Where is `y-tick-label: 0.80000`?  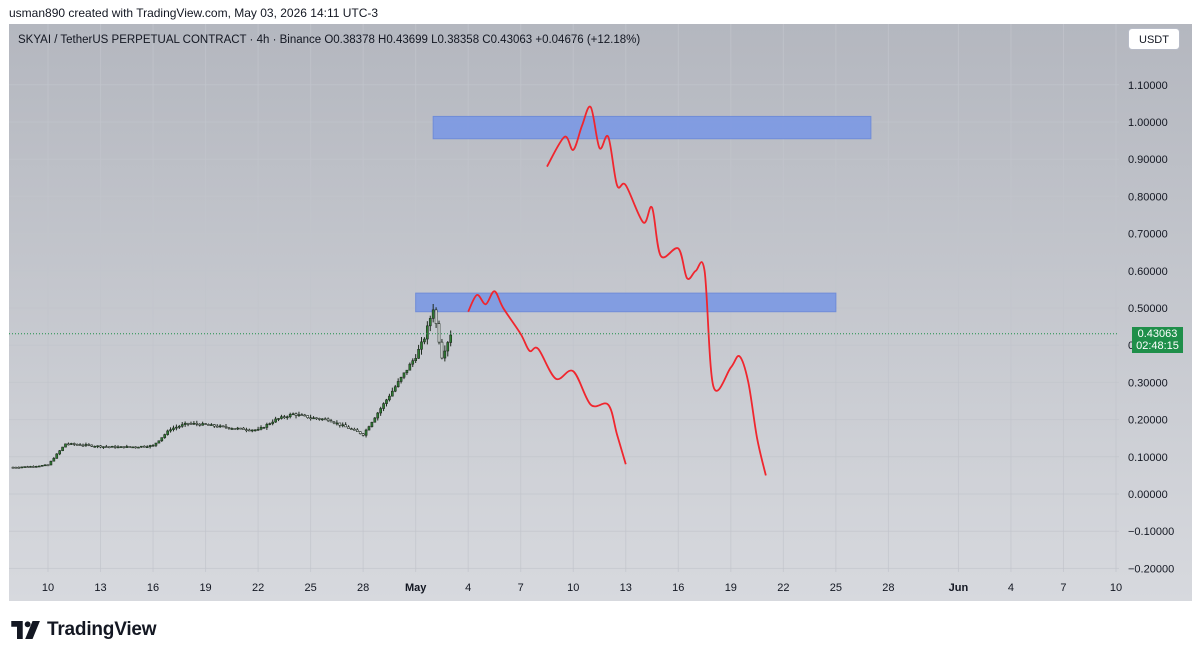 y-tick-label: 0.80000 is located at coordinates (1148, 197).